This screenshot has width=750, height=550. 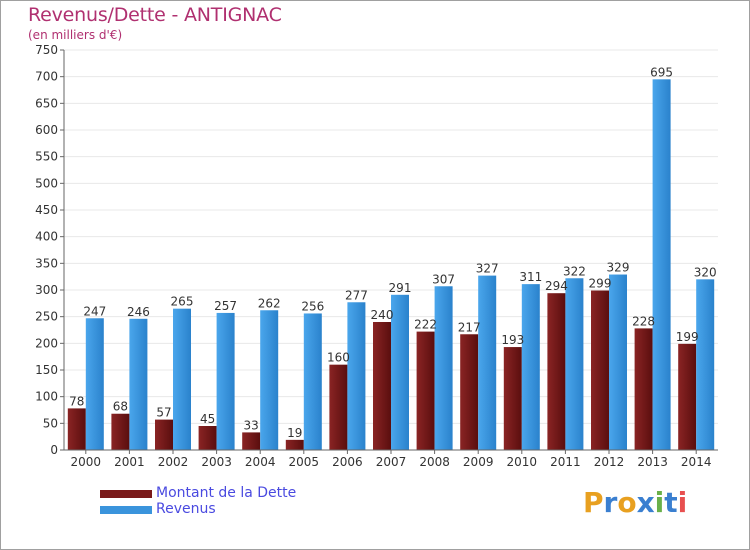 What do you see at coordinates (163, 413) in the screenshot?
I see `data-label-dette: 57` at bounding box center [163, 413].